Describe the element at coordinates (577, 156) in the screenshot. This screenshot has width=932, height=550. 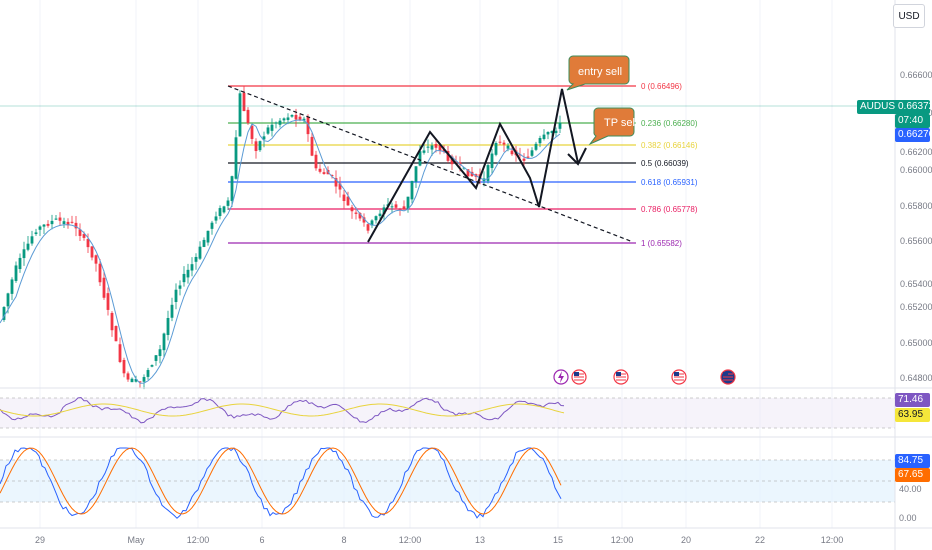
I see `projection-arrow-head` at that location.